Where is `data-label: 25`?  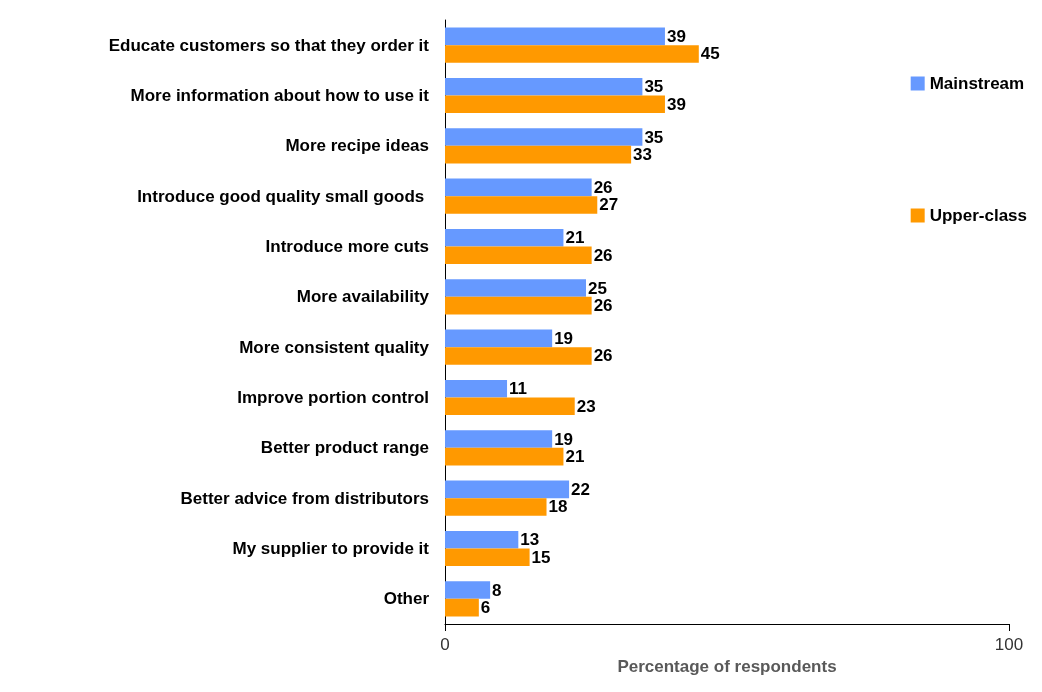 data-label: 25 is located at coordinates (597, 288).